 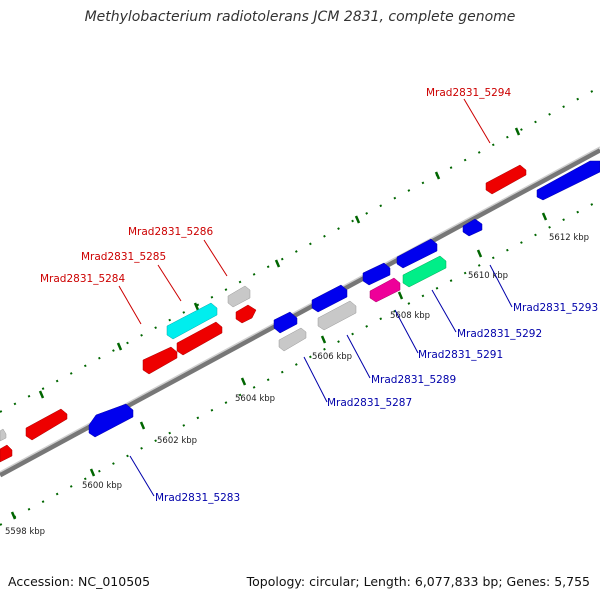 I want to click on gene-label-5284: Mrad2831_5284, so click(x=82, y=279).